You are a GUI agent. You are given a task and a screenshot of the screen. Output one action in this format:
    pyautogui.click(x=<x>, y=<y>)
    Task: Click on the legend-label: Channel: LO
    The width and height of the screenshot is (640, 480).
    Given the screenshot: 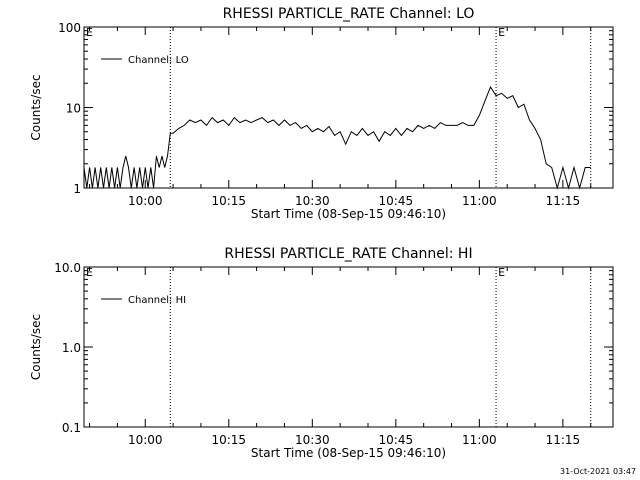 What is the action you would take?
    pyautogui.click(x=158, y=60)
    